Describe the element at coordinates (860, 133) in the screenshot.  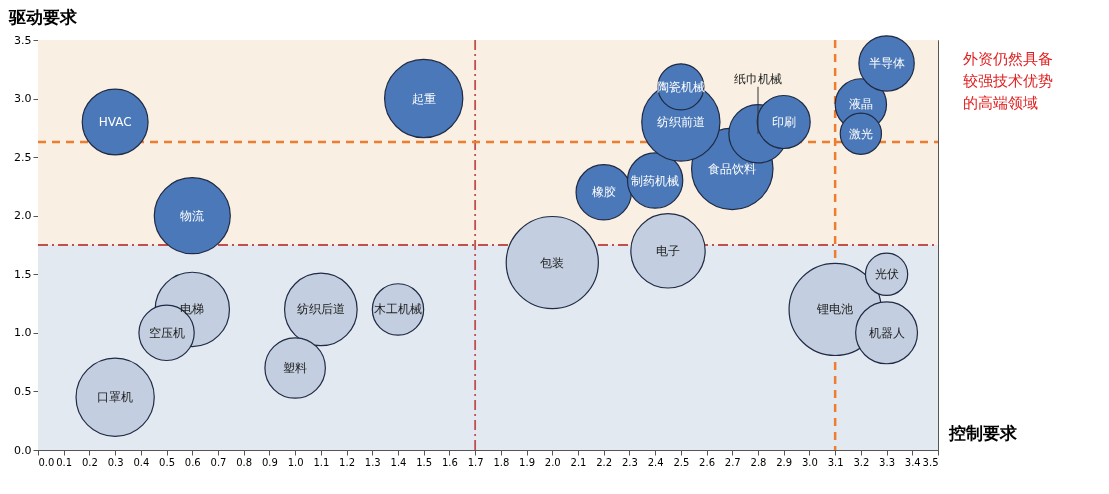
I see `annotation: 激光` at that location.